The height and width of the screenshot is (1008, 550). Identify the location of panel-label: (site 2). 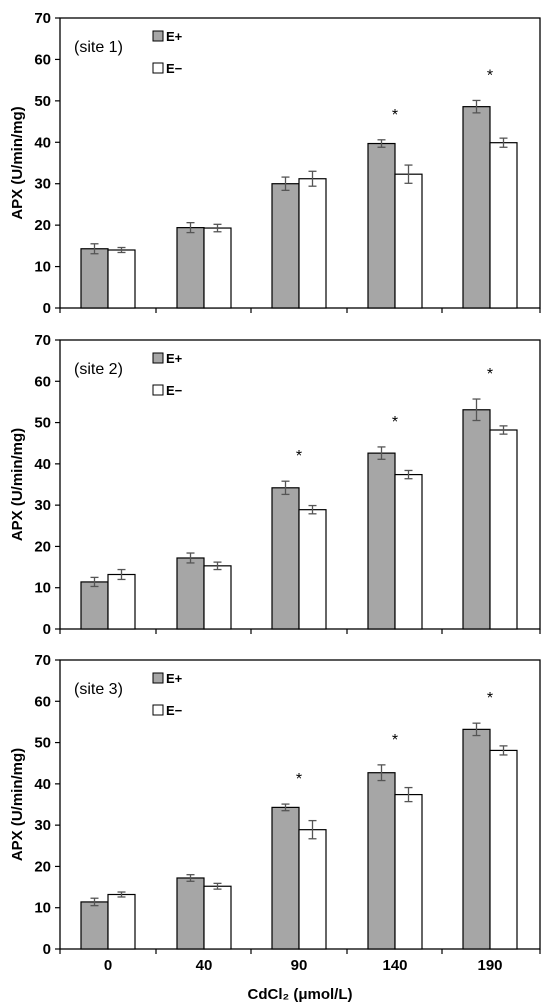
(98, 369).